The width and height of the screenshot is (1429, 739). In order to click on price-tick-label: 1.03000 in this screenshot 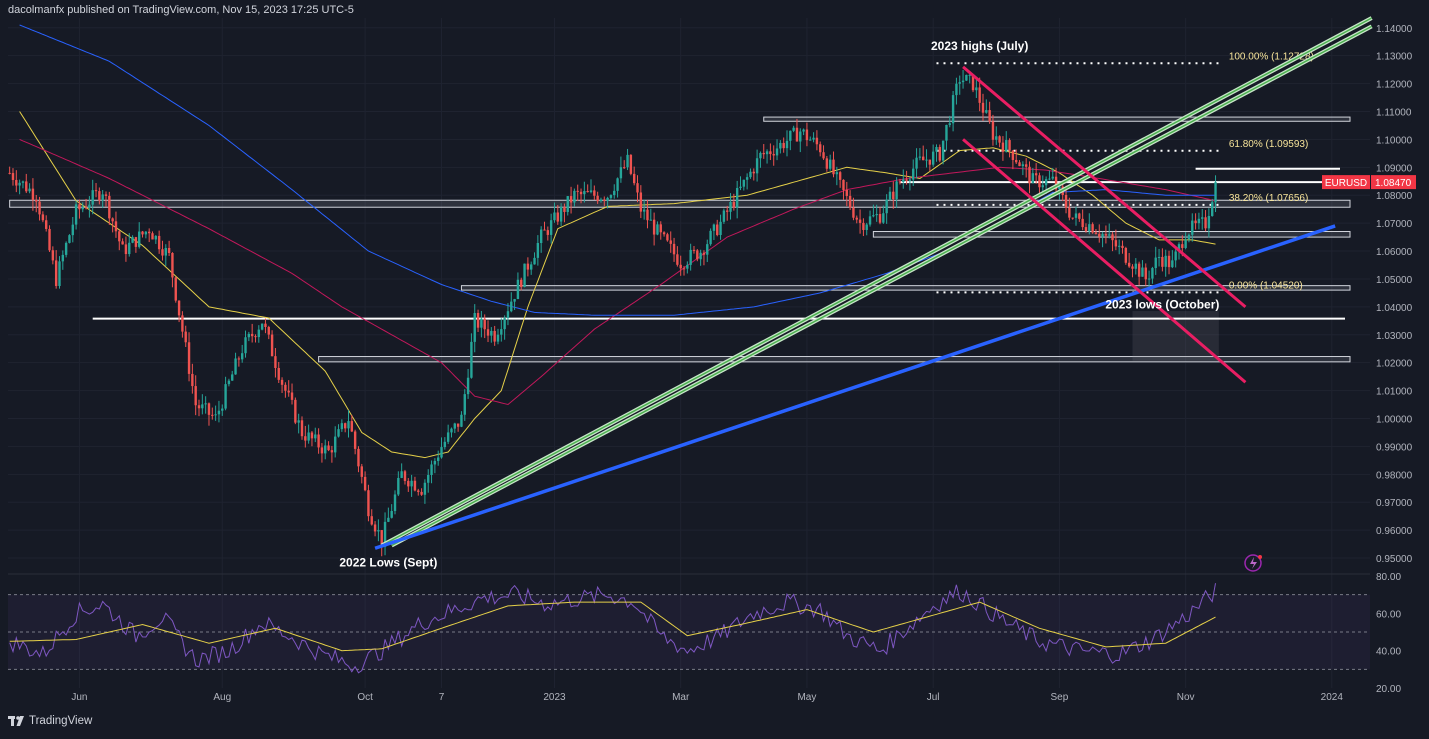, I will do `click(1394, 336)`.